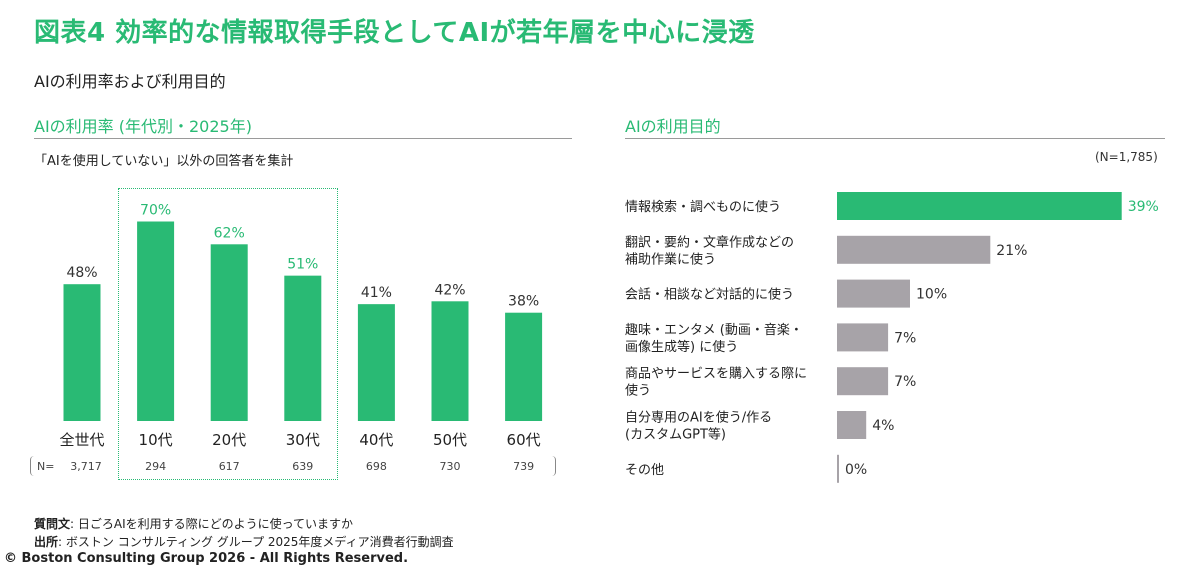 The height and width of the screenshot is (572, 1200). I want to click on sample-size-value: 698, so click(376, 466).